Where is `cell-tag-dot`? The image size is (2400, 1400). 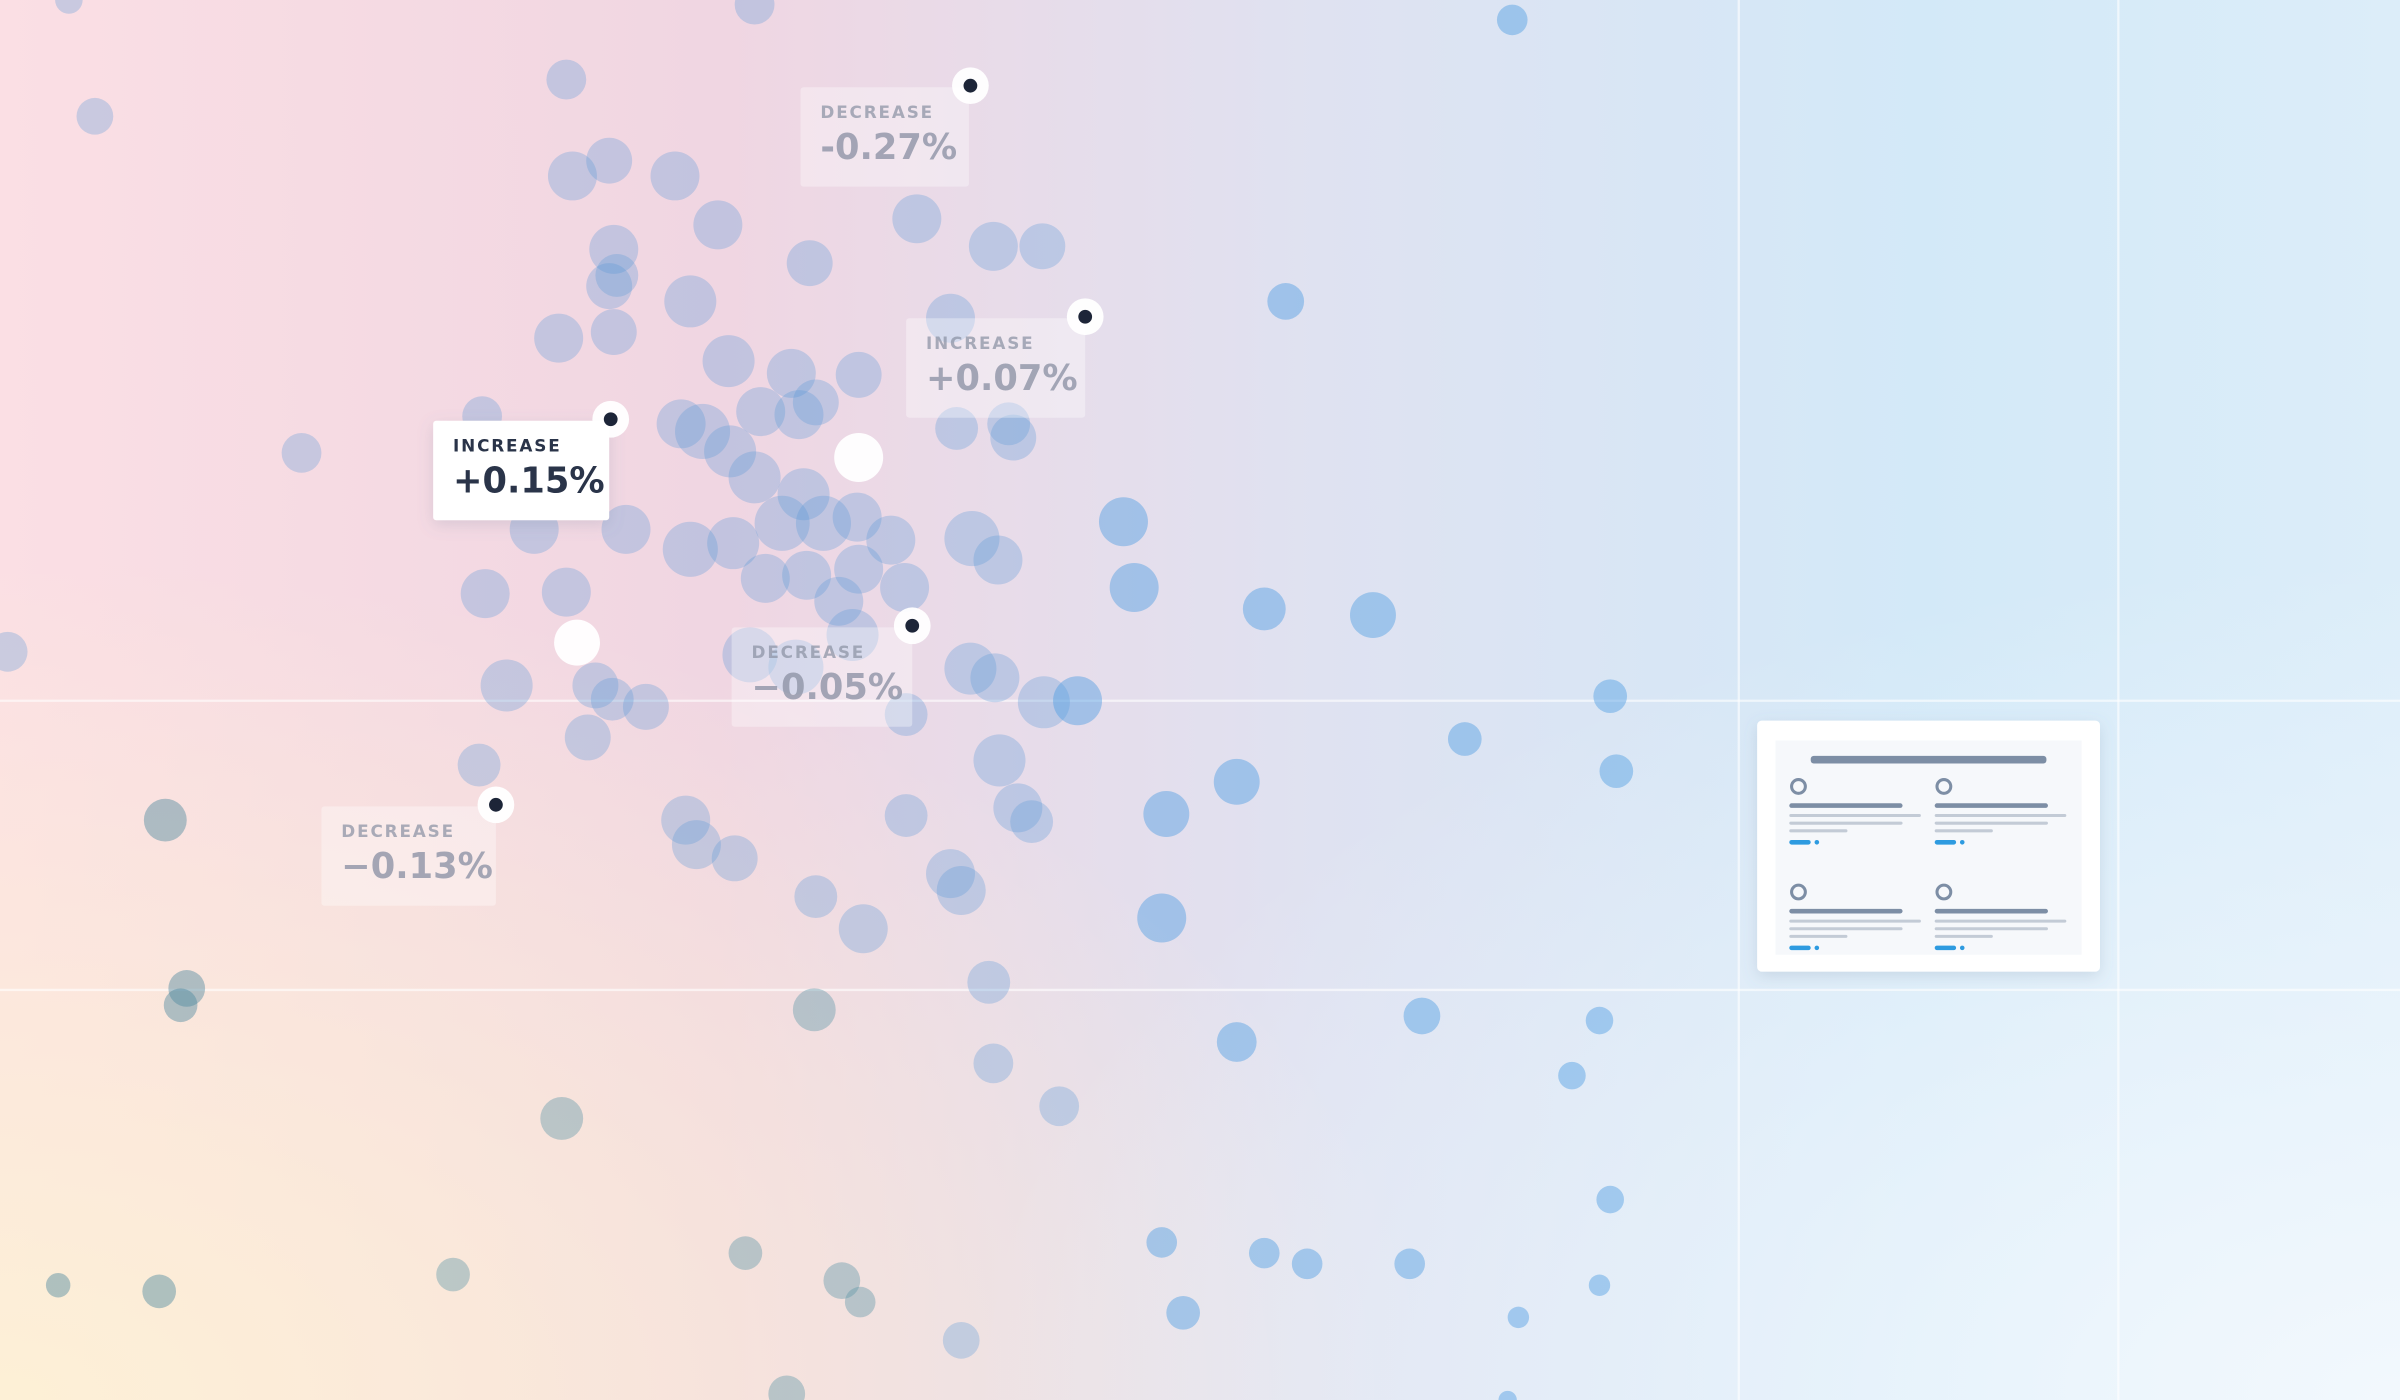 cell-tag-dot is located at coordinates (1962, 948).